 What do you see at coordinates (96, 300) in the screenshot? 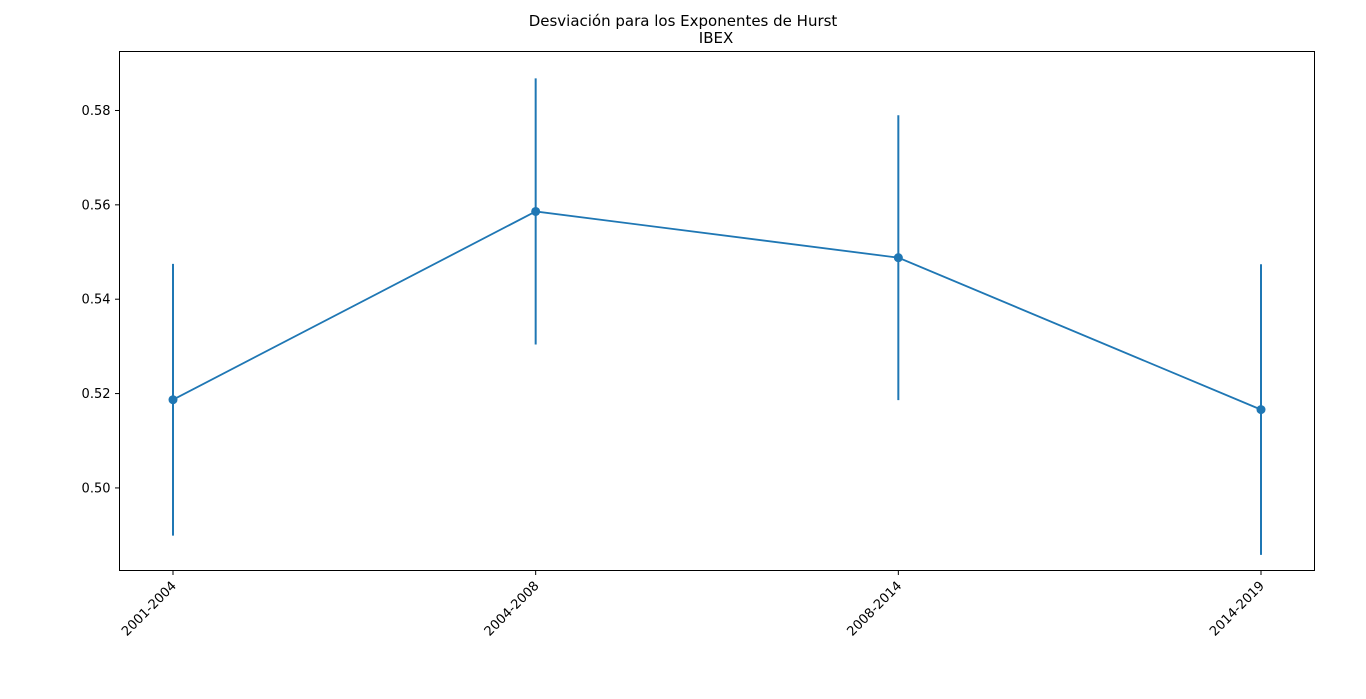
I see `y-tick-label: 0.54` at bounding box center [96, 300].